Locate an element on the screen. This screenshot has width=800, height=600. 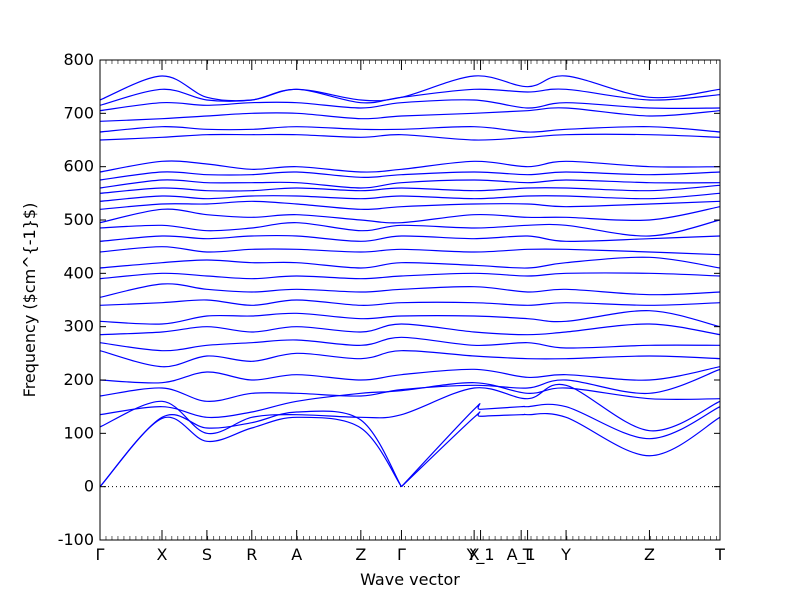
x-tick-label: R is located at coordinates (251, 554).